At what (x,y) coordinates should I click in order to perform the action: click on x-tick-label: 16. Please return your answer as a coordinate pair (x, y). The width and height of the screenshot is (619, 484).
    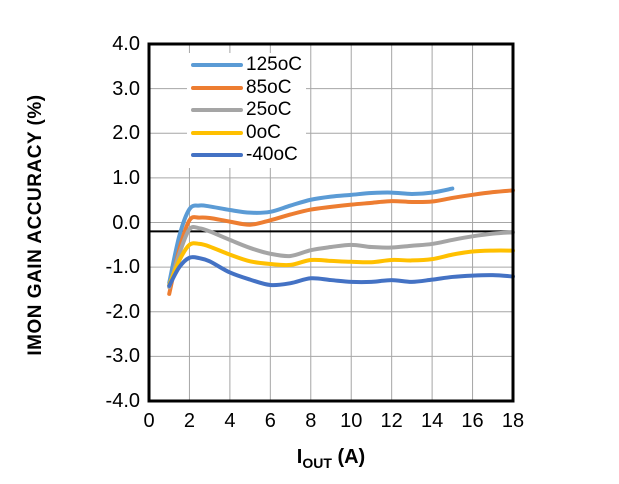
    Looking at the image, I should click on (472, 421).